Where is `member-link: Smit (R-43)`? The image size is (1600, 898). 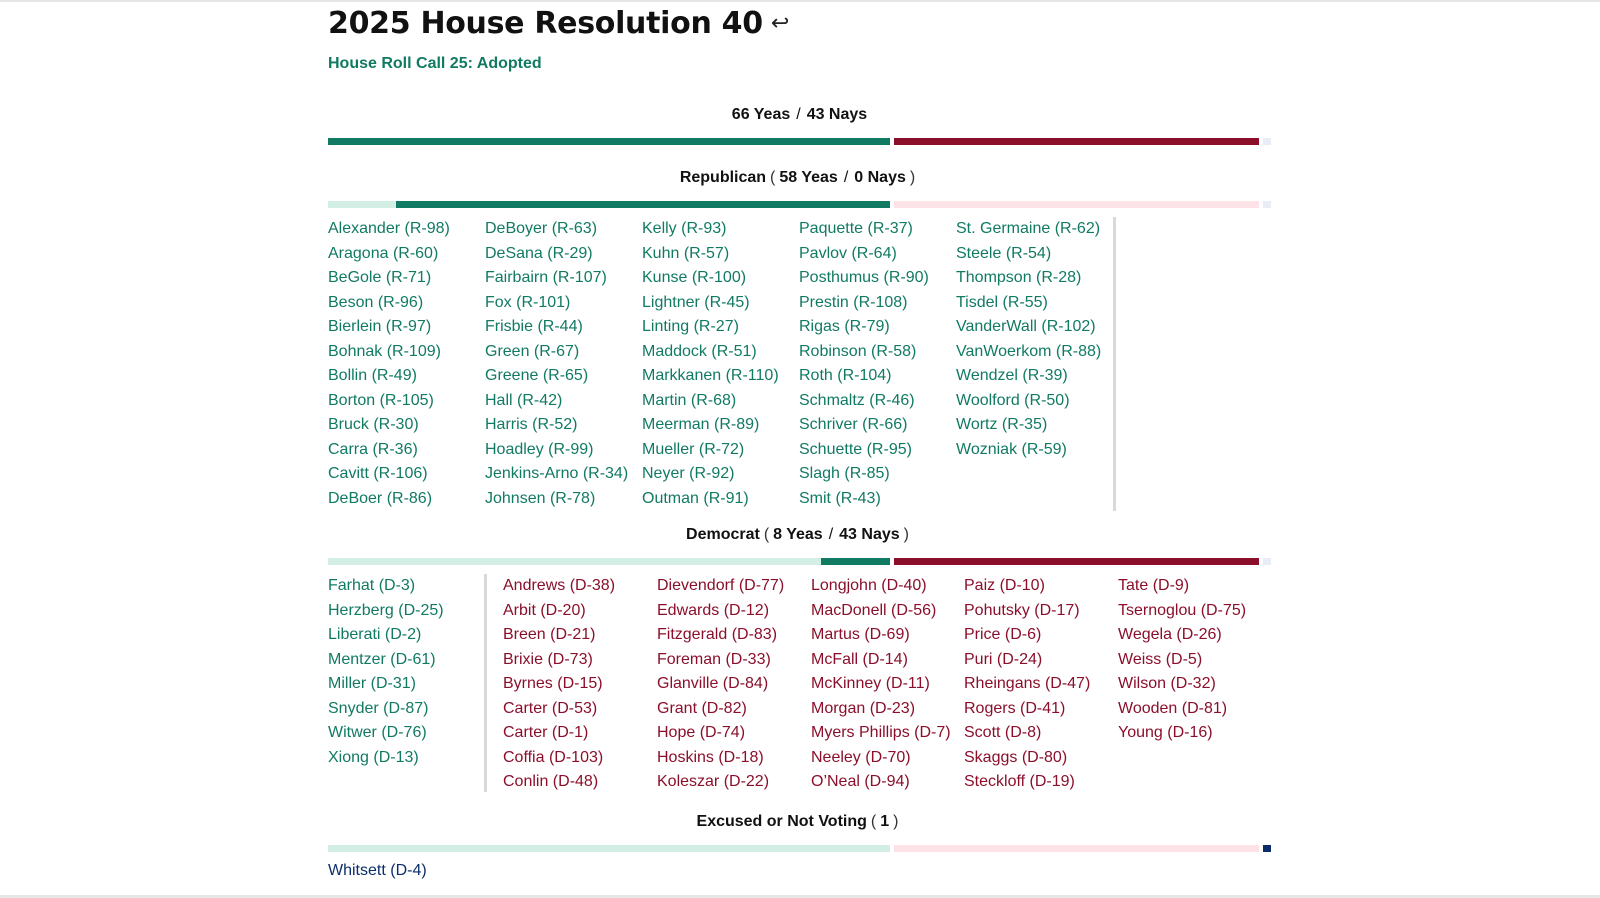 member-link: Smit (R-43) is located at coordinates (840, 498).